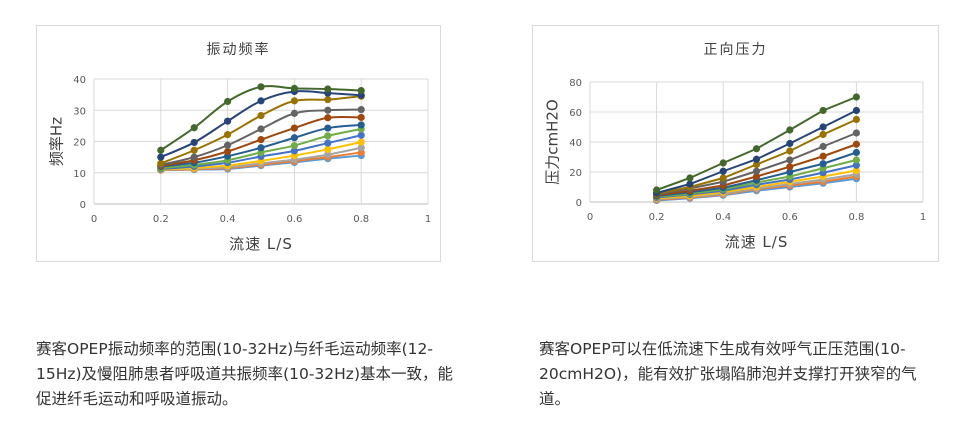  What do you see at coordinates (239, 49) in the screenshot?
I see `chart-title: 振动频率` at bounding box center [239, 49].